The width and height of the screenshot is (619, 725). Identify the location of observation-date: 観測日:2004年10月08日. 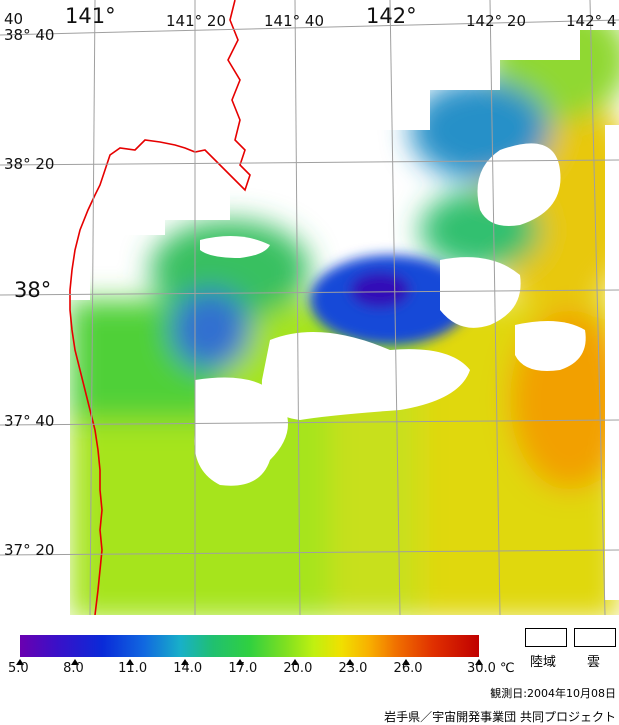
(553, 693).